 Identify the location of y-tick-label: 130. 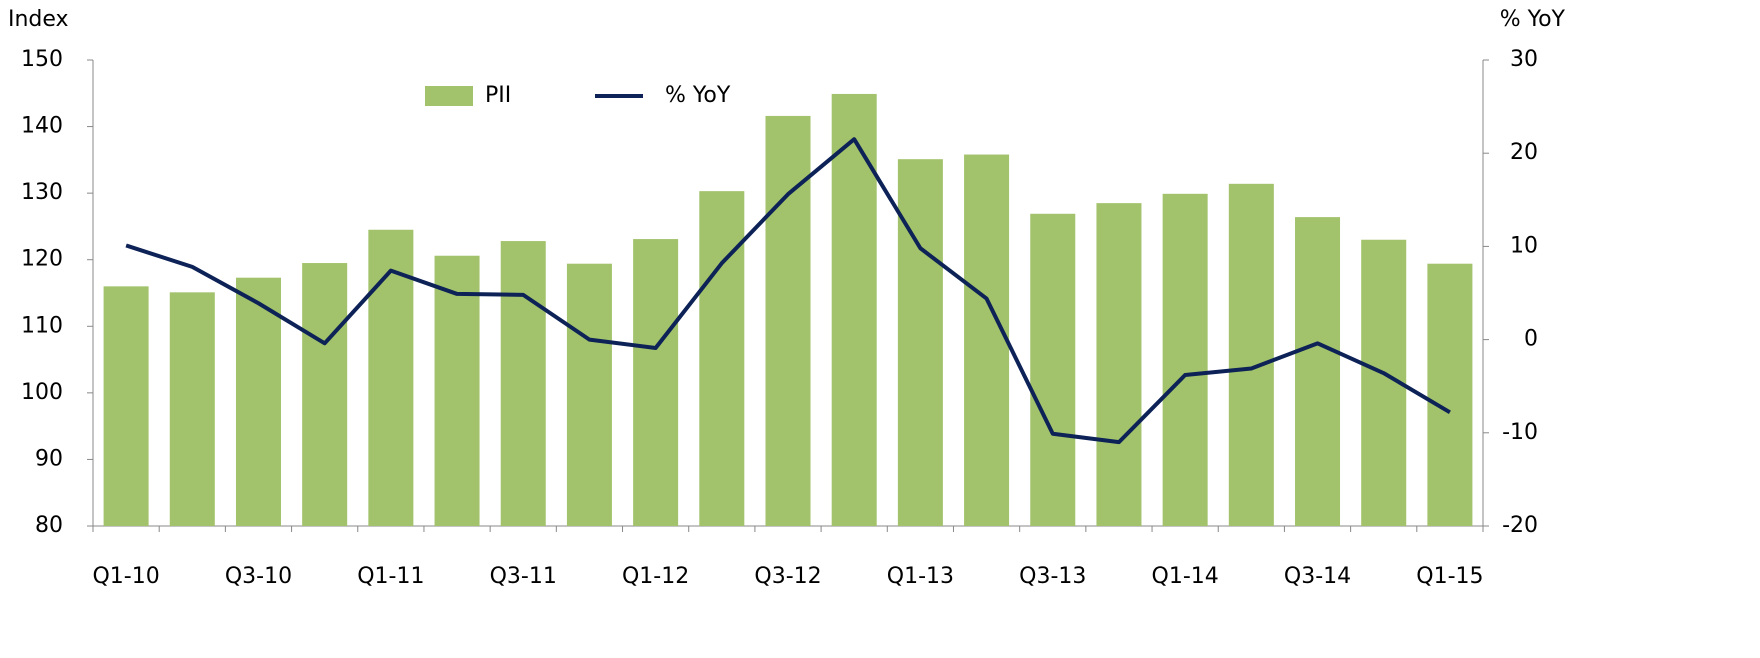
(42, 192).